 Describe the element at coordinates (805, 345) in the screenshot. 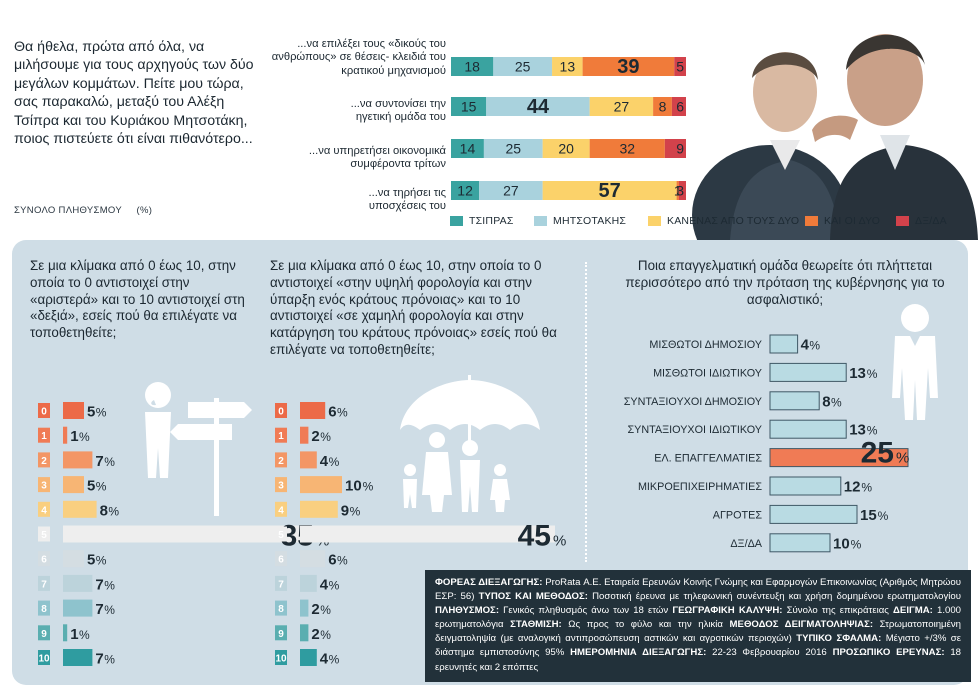

I see `group-value-label: 4` at that location.